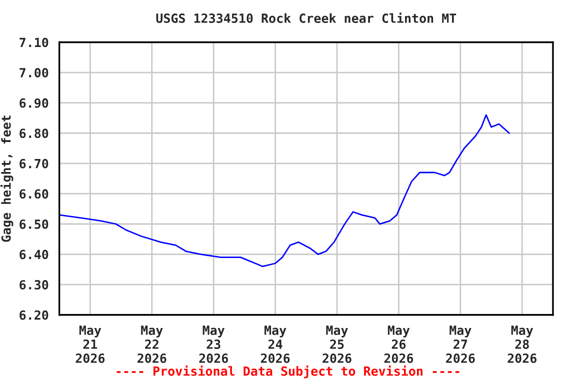  What do you see at coordinates (213, 344) in the screenshot?
I see `x-tick-label: May 23 2026` at bounding box center [213, 344].